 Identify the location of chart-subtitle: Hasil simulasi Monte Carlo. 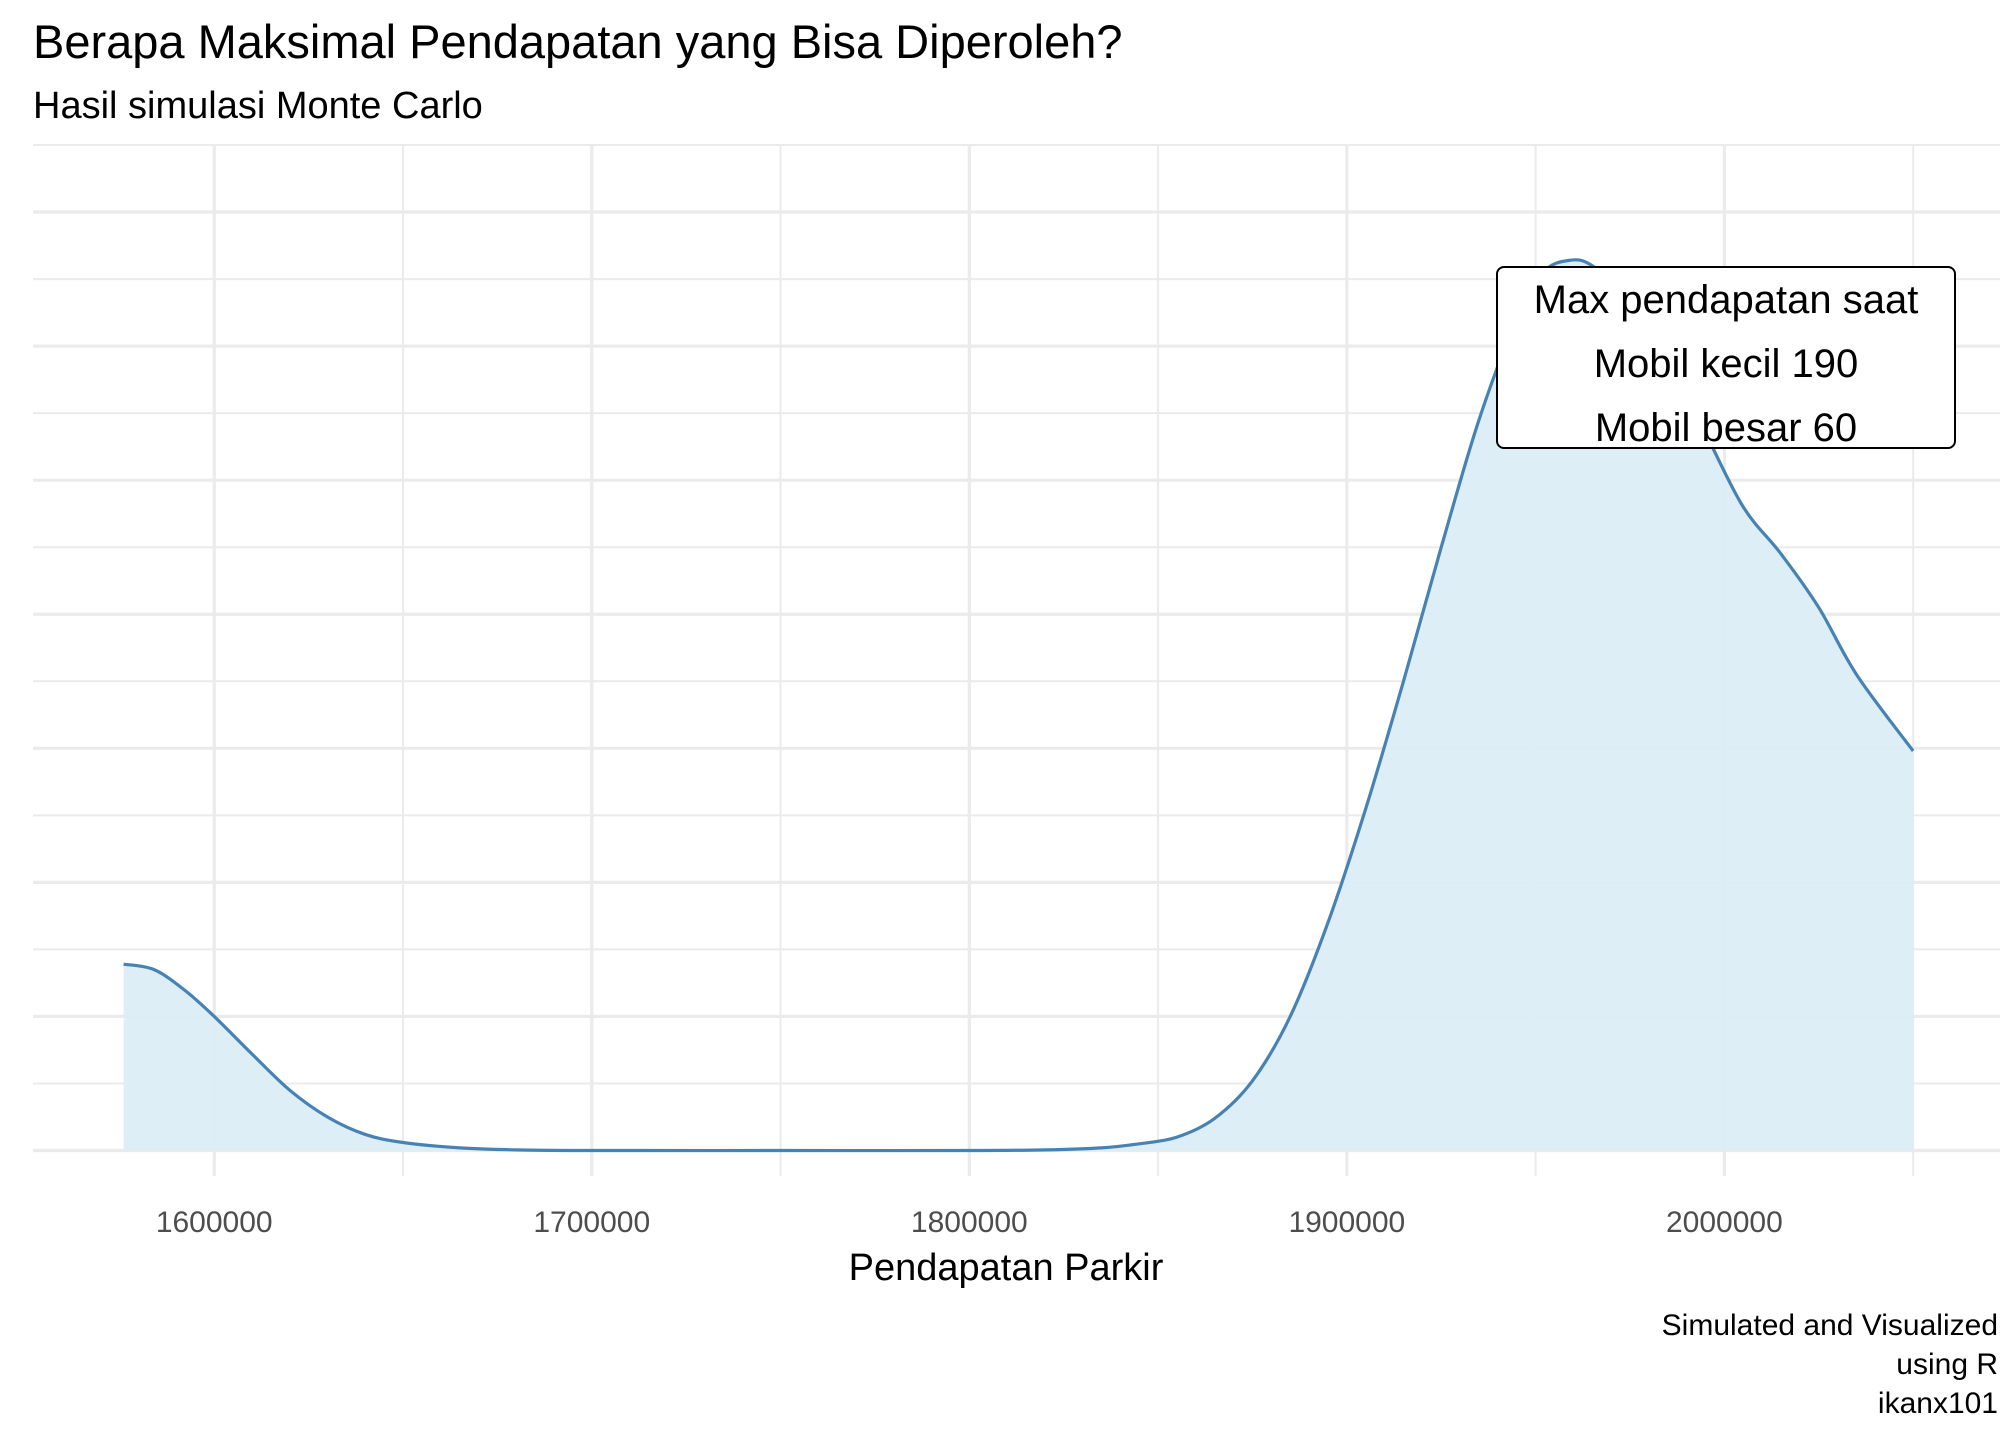
(258, 106).